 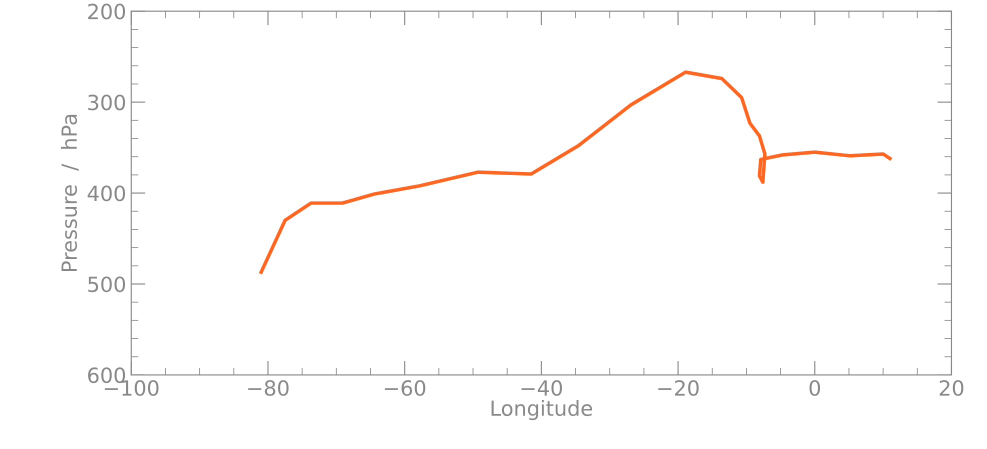 I want to click on x-tick-label: −60, so click(x=405, y=388).